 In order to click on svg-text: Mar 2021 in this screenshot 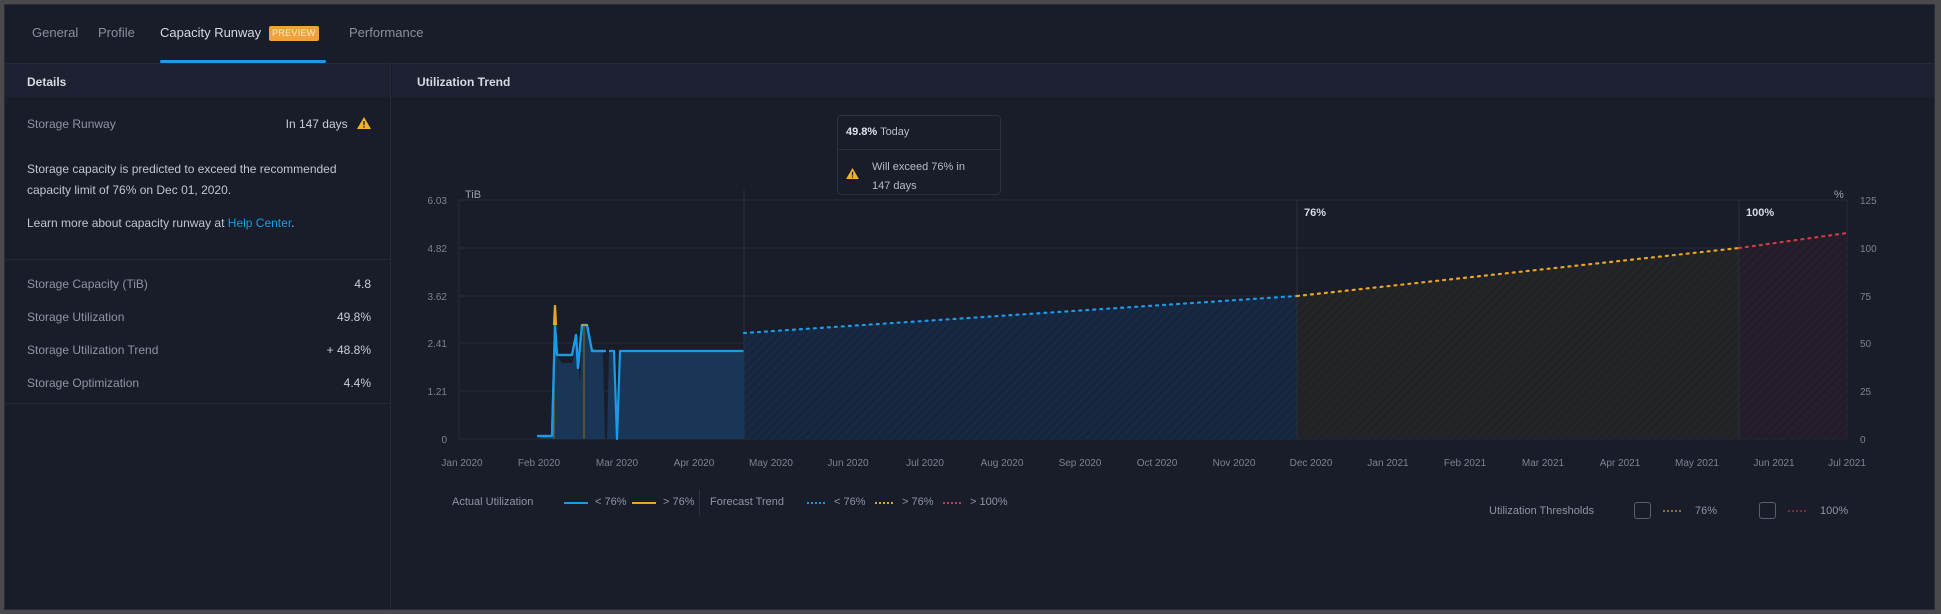, I will do `click(1543, 463)`.